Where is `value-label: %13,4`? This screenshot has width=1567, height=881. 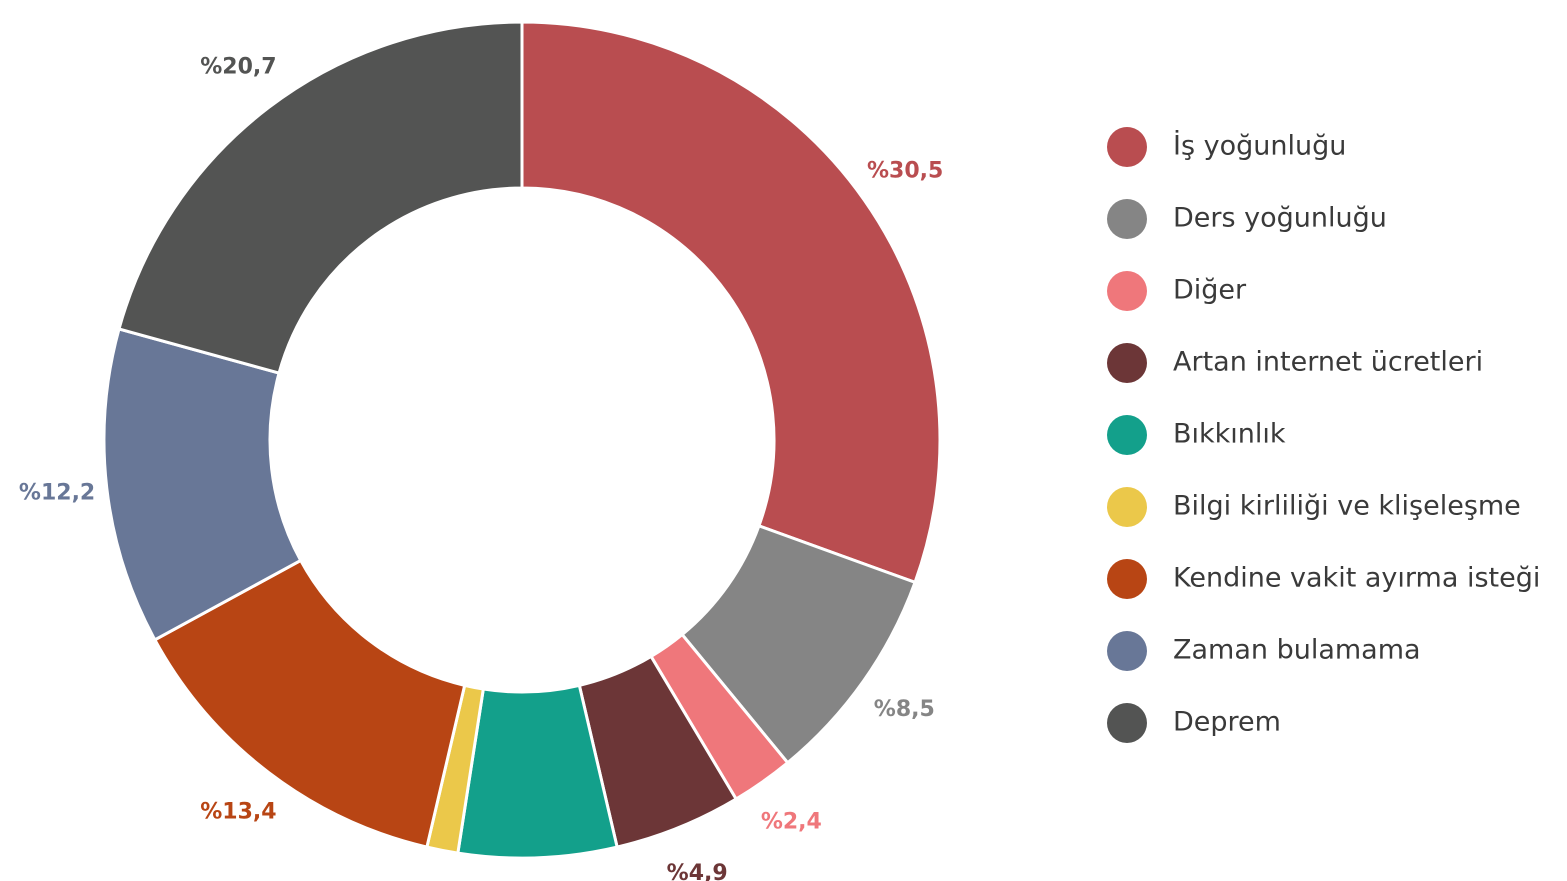
value-label: %13,4 is located at coordinates (238, 811).